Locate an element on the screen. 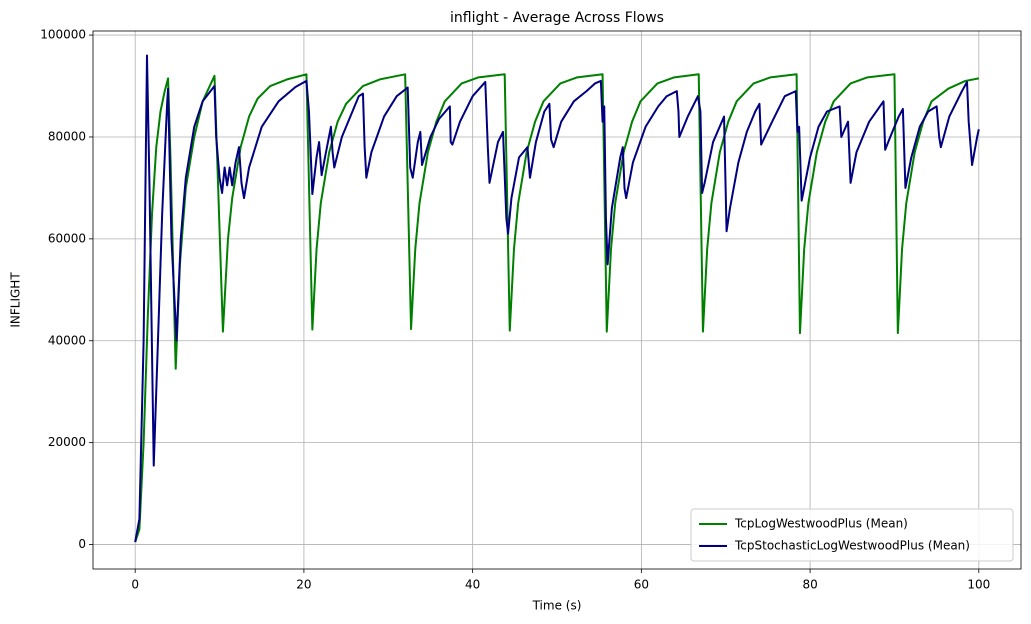 Image resolution: width=1031 pixels, height=624 pixels. x-tick-label: 60 is located at coordinates (641, 585).